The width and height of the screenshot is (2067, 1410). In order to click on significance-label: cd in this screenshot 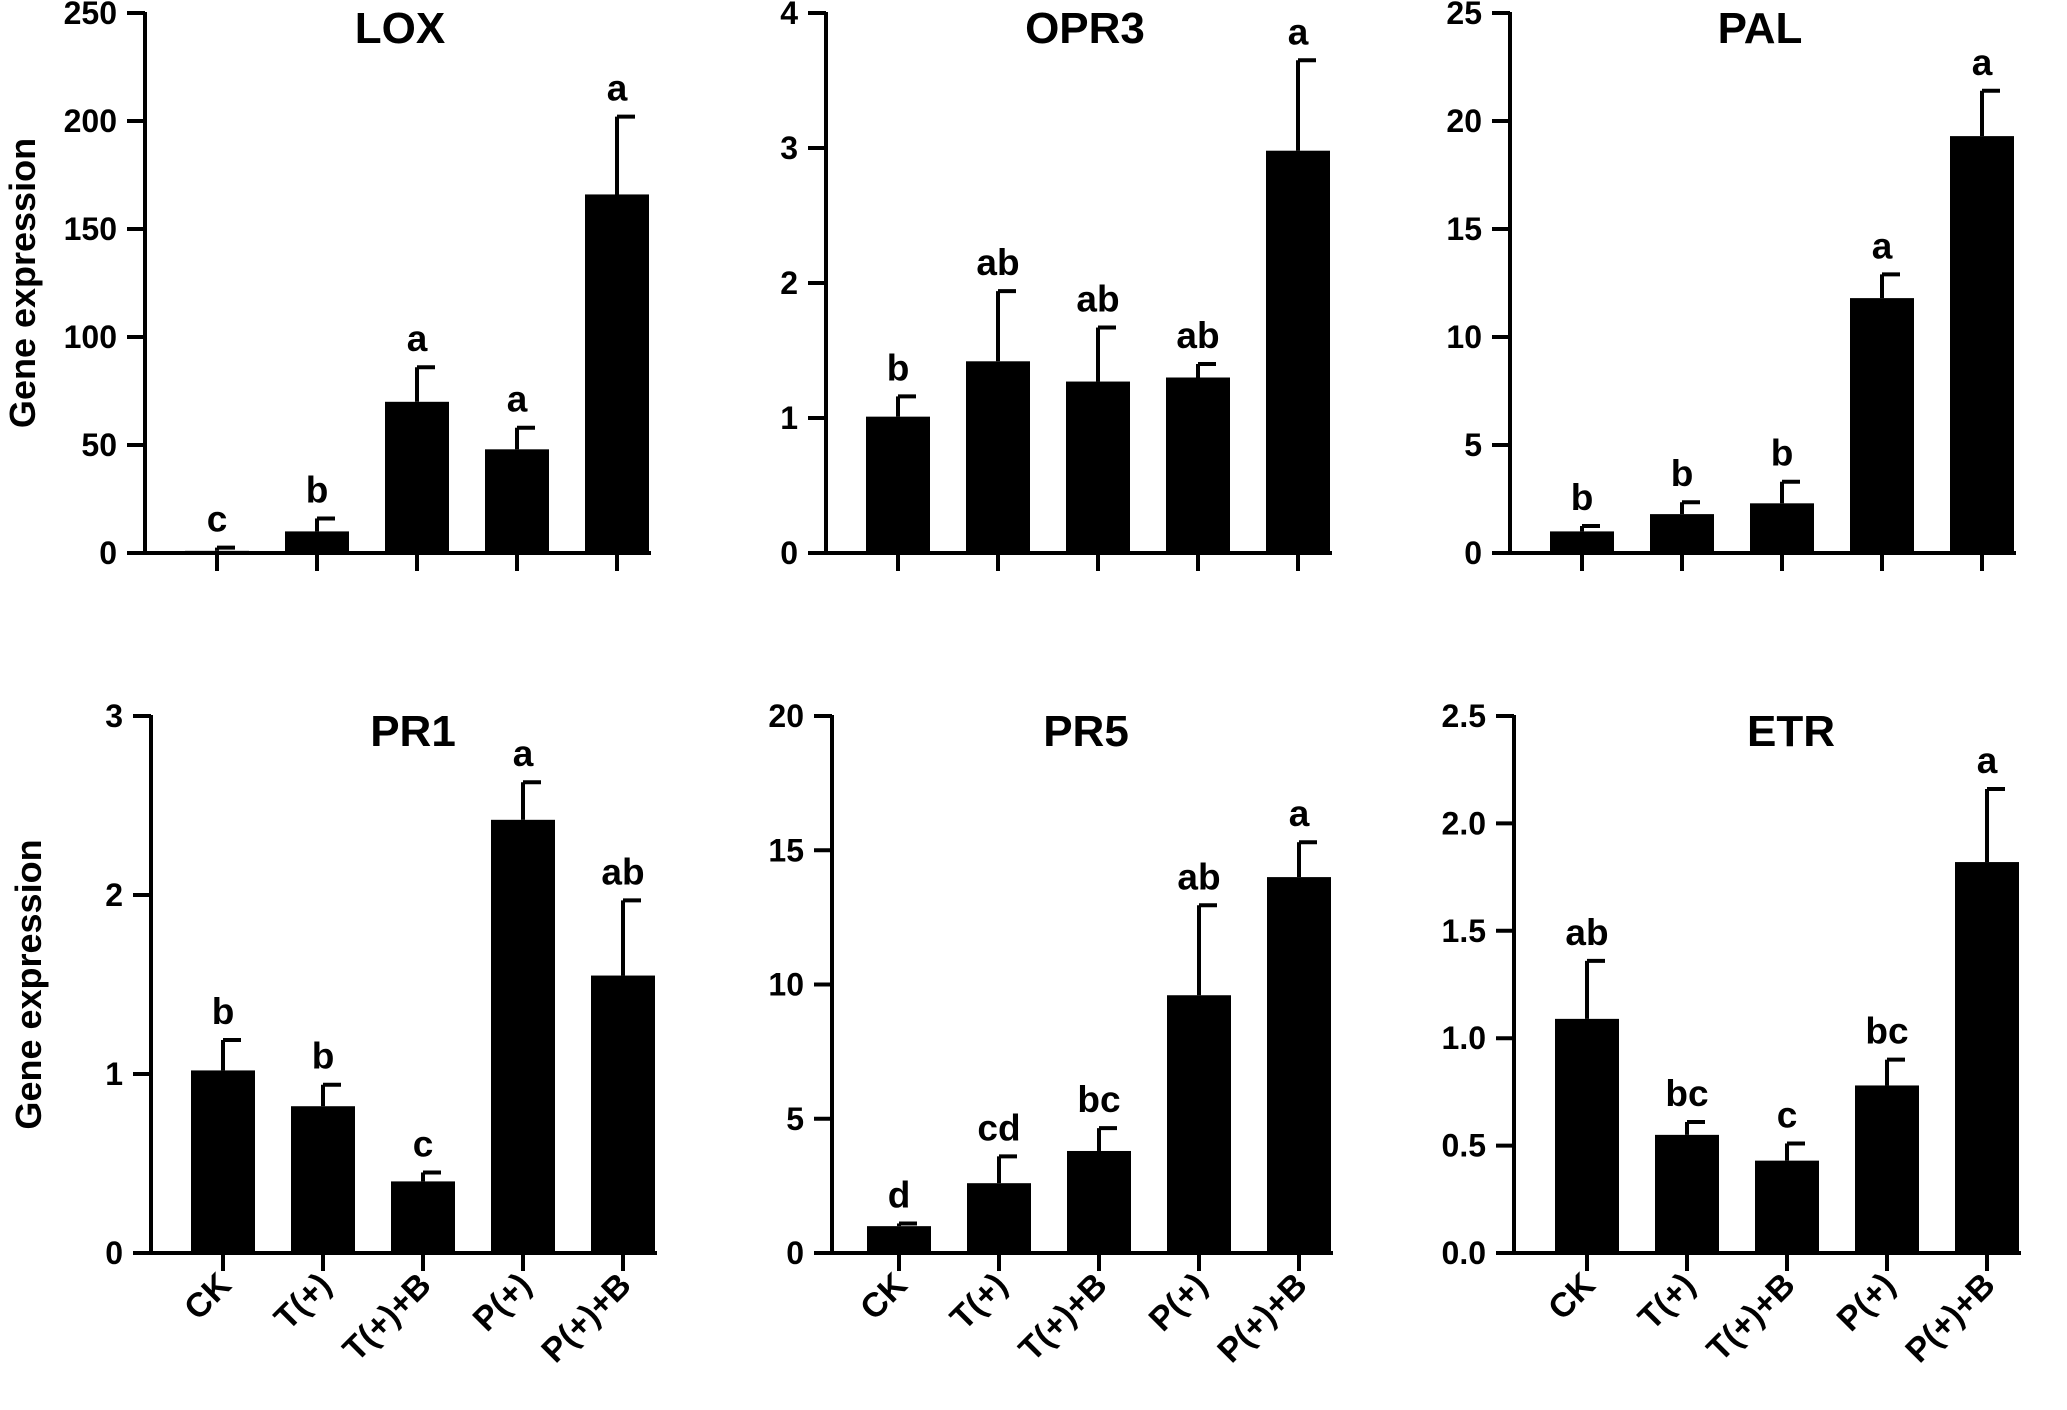, I will do `click(998, 1127)`.